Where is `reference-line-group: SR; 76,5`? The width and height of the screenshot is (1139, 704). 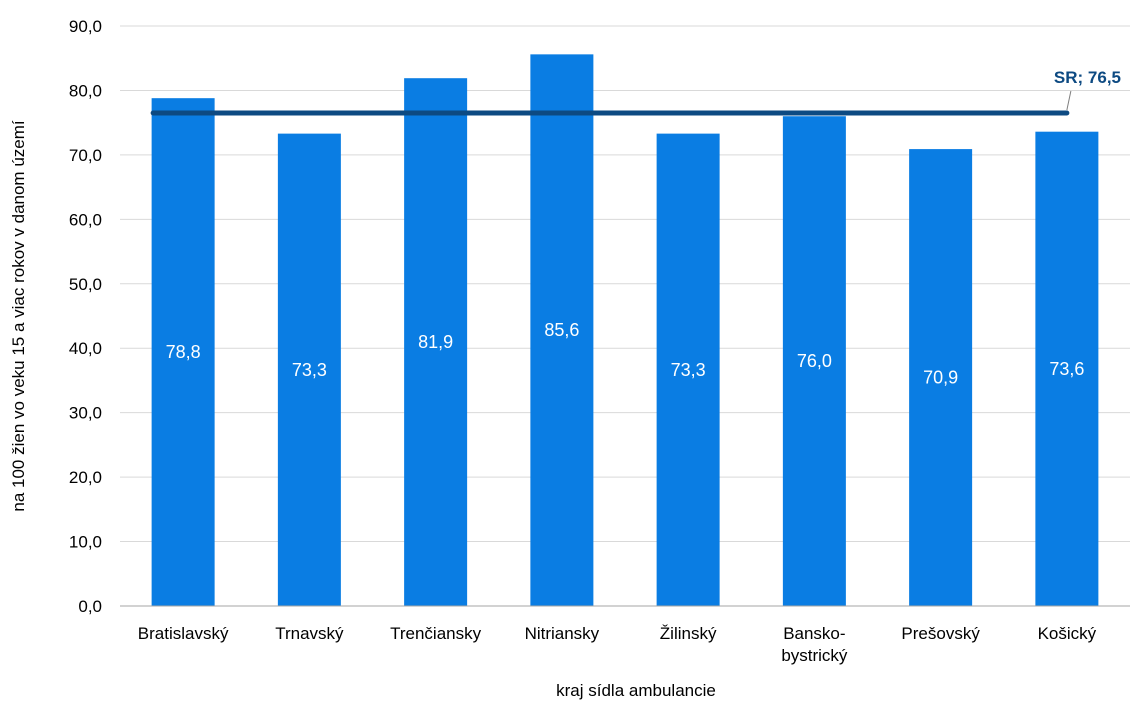
reference-line-group: SR; 76,5 is located at coordinates (635, 92).